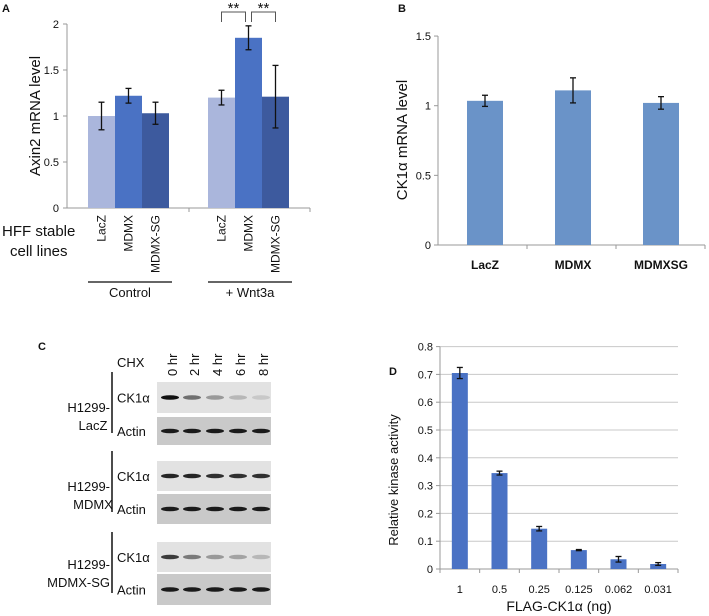 This screenshot has width=709, height=616. What do you see at coordinates (251, 292) in the screenshot?
I see `a-group-label: + Wnt3a` at bounding box center [251, 292].